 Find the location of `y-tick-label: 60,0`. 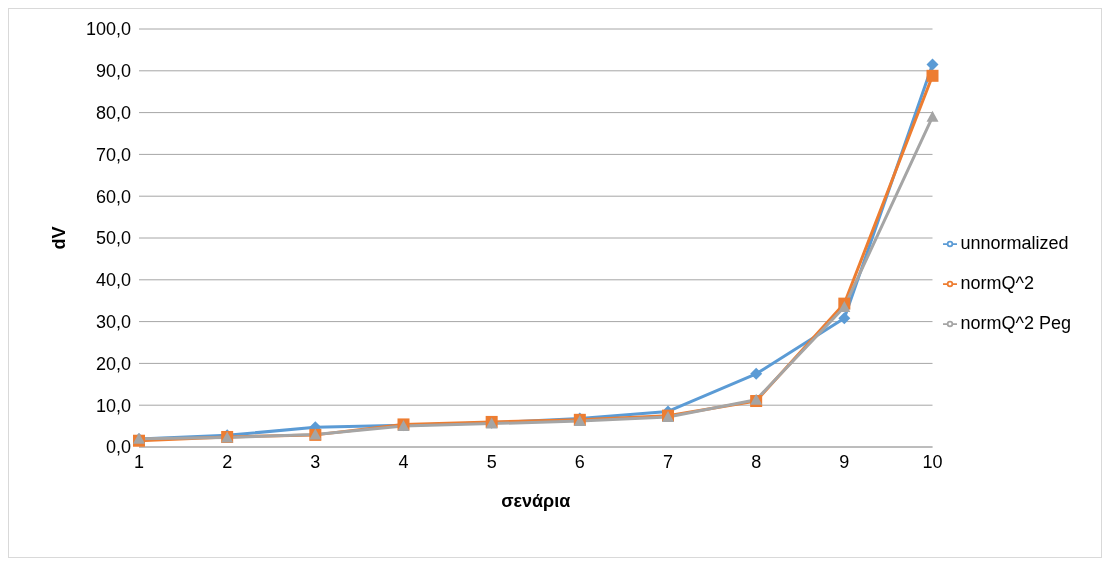

y-tick-label: 60,0 is located at coordinates (113, 196).